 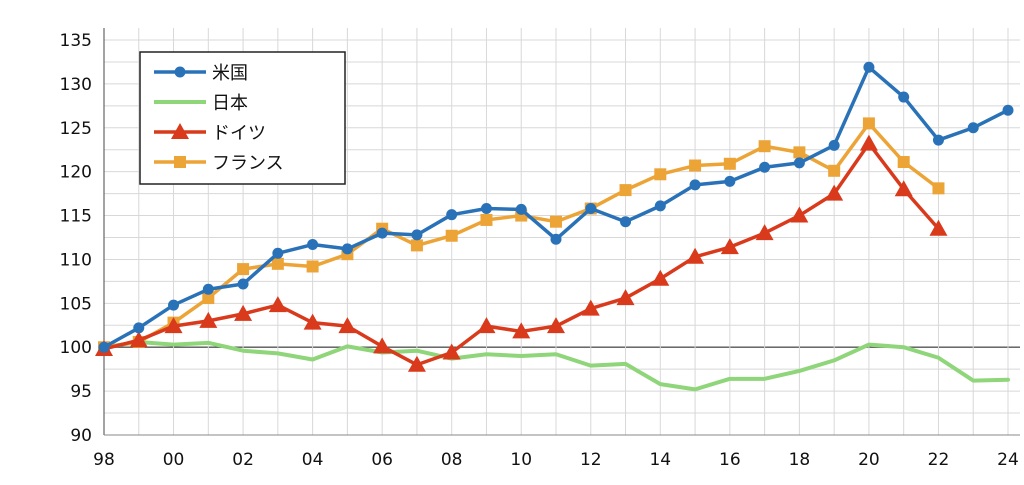 I want to click on x-tick-label: 12, so click(x=591, y=460).